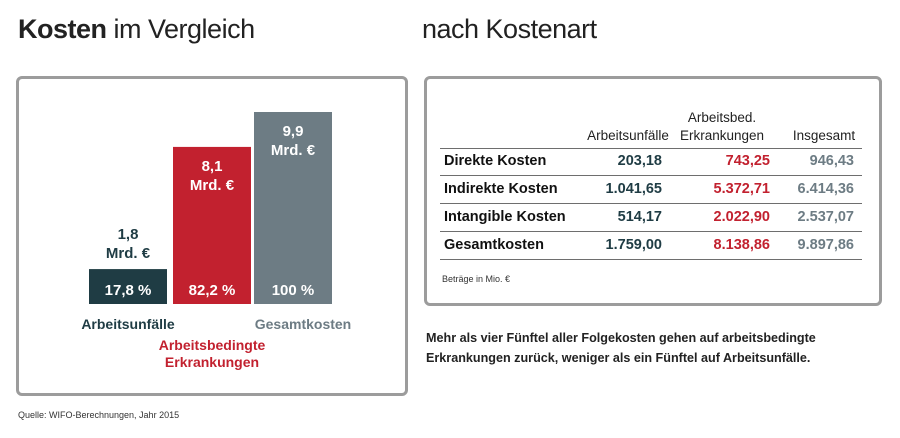 The image size is (900, 438). What do you see at coordinates (495, 161) in the screenshot?
I see `row-label: Direkte Kosten` at bounding box center [495, 161].